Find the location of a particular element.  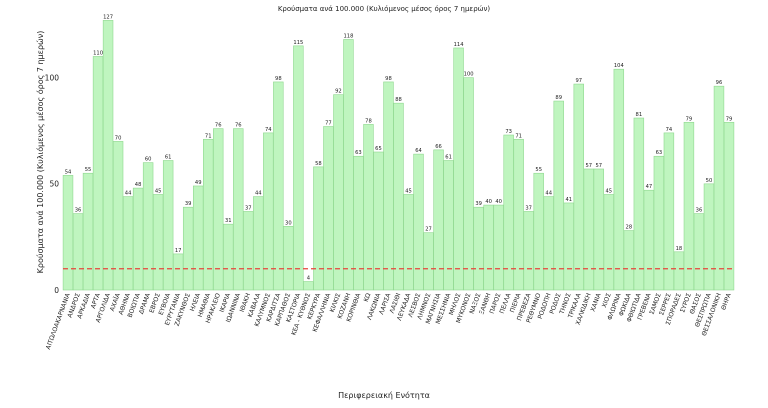

bar-value-label: 114 is located at coordinates (459, 45).